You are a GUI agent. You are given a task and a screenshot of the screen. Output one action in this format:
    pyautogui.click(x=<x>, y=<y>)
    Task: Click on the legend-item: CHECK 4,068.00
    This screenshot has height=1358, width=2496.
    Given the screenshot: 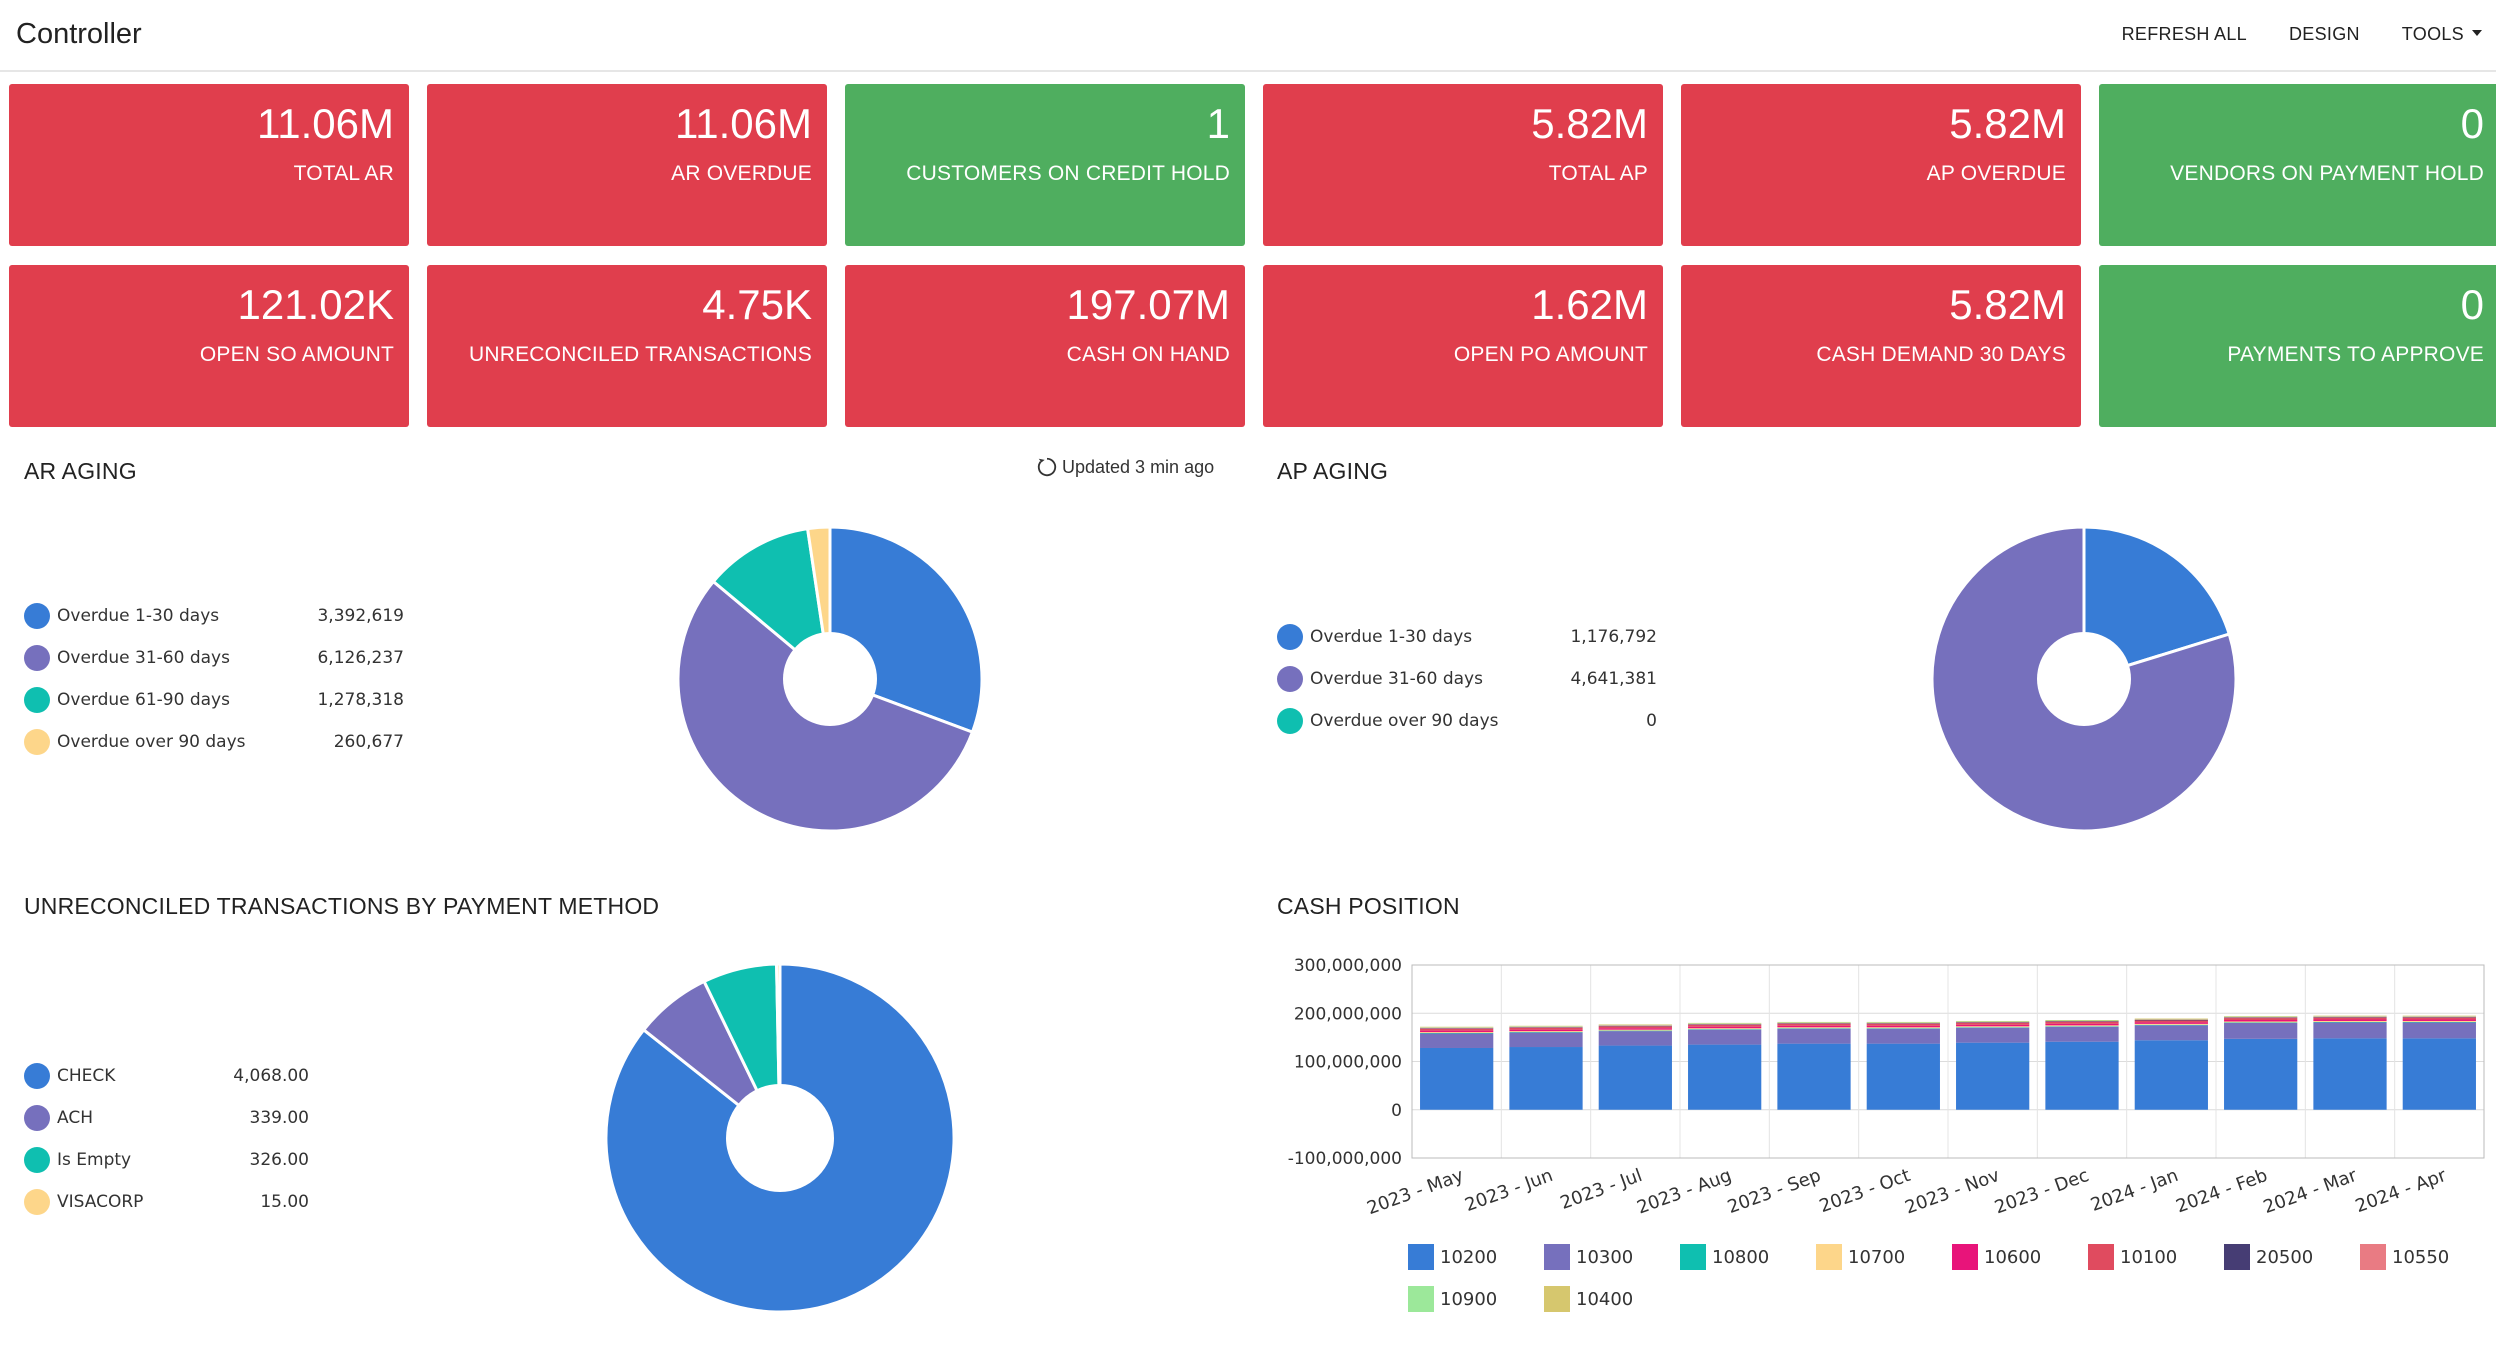 What is the action you would take?
    pyautogui.click(x=166, y=1076)
    